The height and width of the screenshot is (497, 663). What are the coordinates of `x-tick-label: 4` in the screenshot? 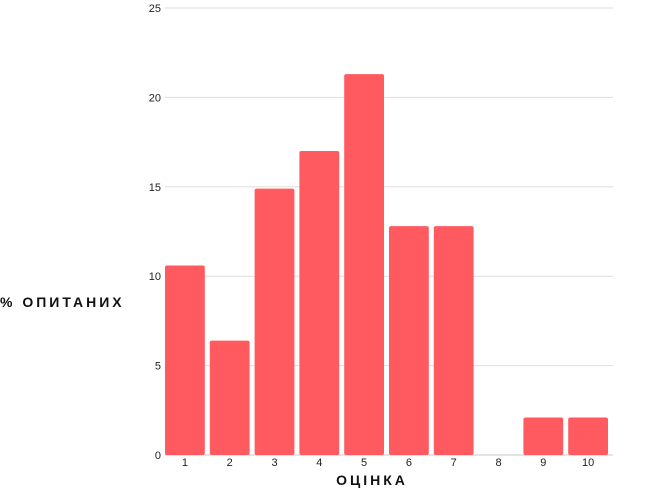 It's located at (319, 463).